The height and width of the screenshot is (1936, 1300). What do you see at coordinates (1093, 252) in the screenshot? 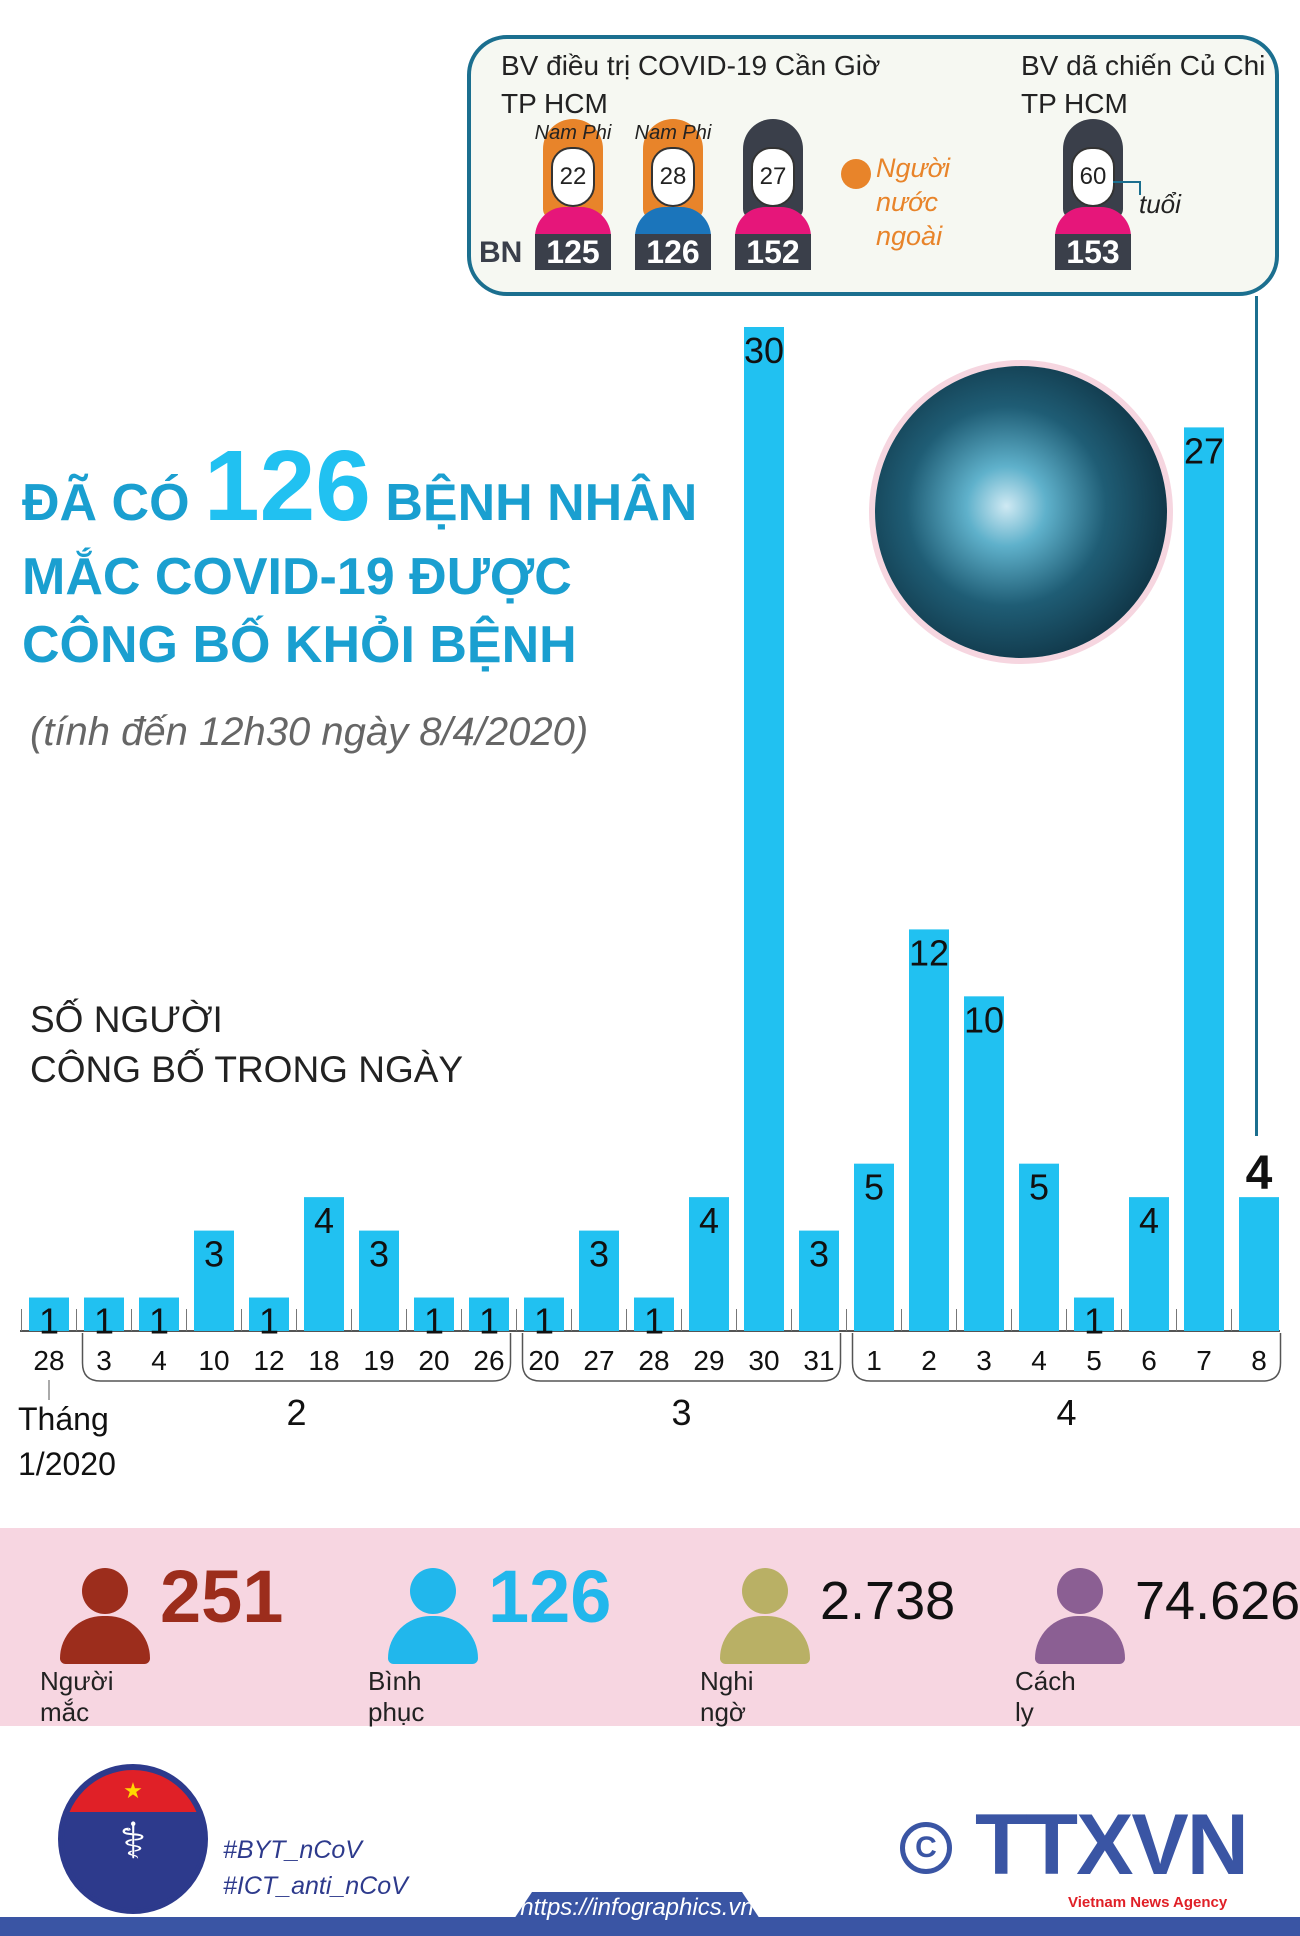
I see `patient-id: 153` at bounding box center [1093, 252].